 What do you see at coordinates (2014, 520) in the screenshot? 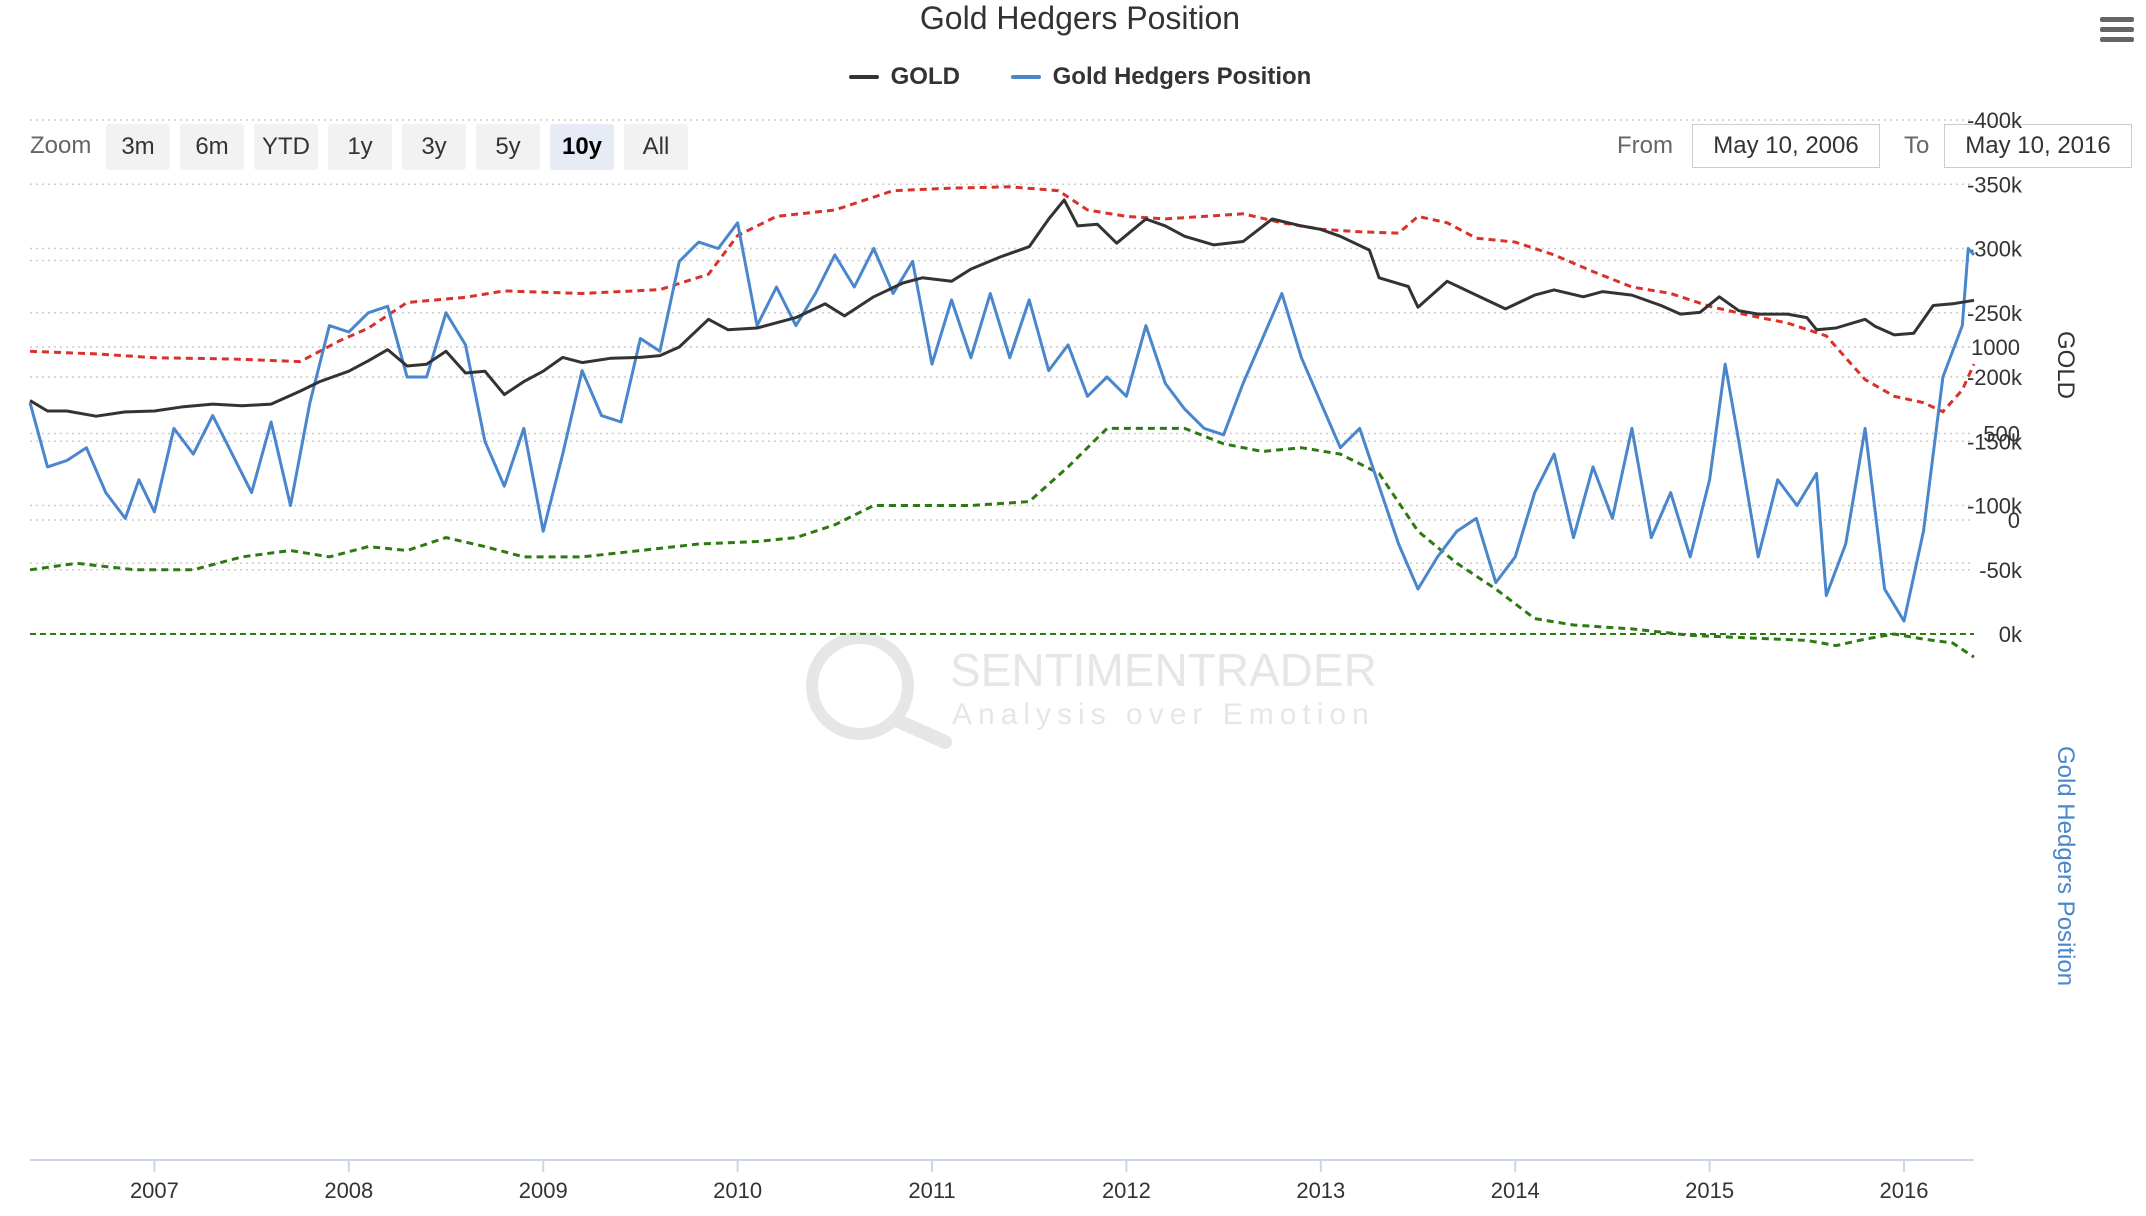
I see `gold-y-tick-label: 0` at bounding box center [2014, 520].